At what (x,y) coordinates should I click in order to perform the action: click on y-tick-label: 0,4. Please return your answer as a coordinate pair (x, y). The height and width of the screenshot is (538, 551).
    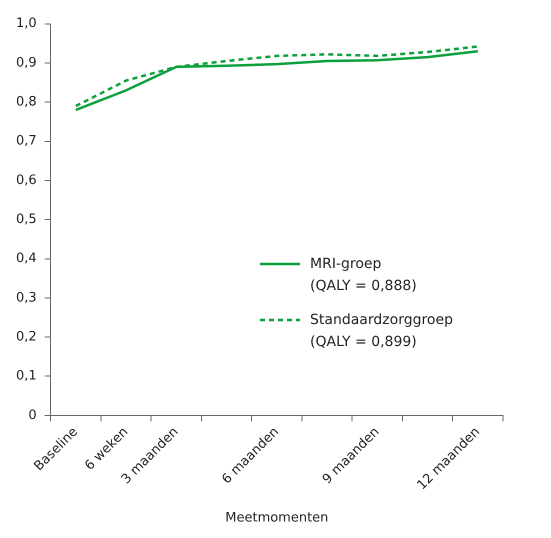
    Looking at the image, I should click on (26, 258).